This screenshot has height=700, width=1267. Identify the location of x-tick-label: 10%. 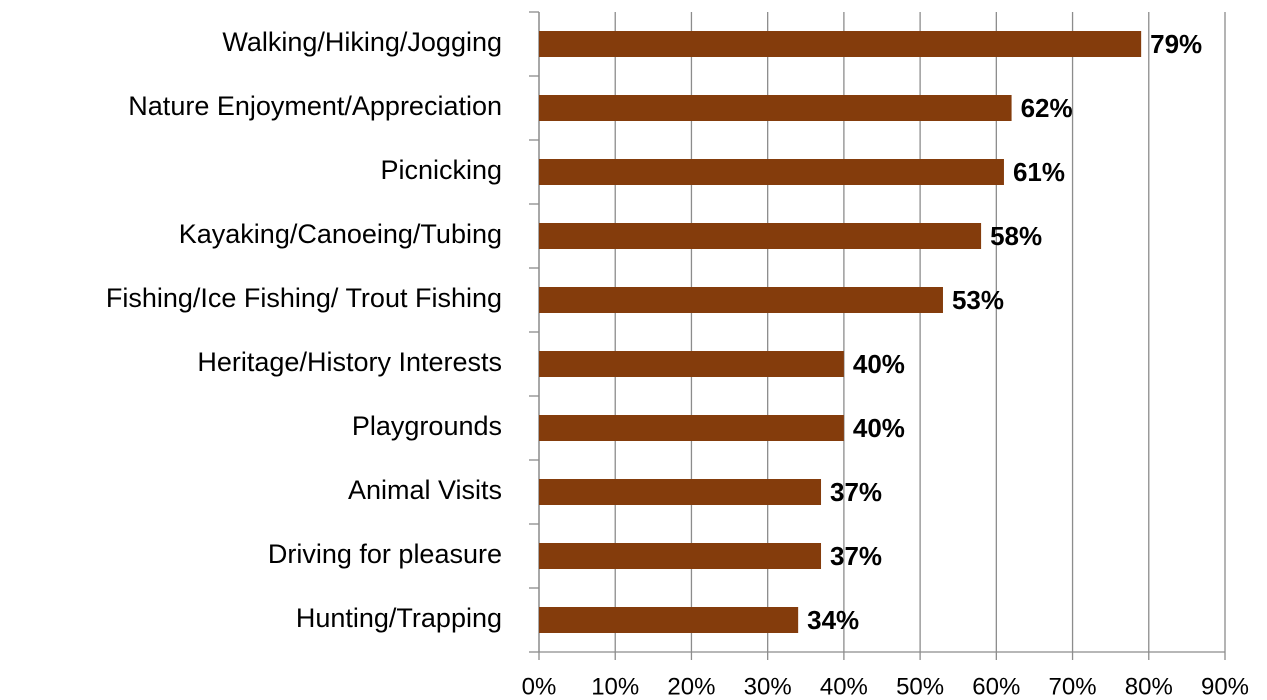
(615, 686).